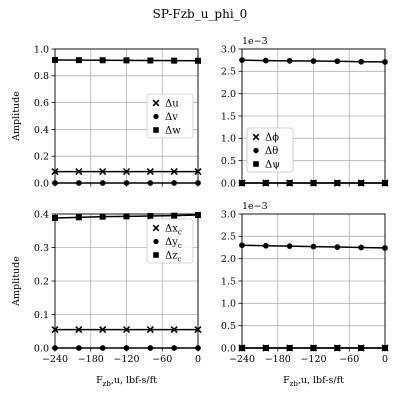  I want to click on legend: Δu Δv Δw, so click(170, 116).